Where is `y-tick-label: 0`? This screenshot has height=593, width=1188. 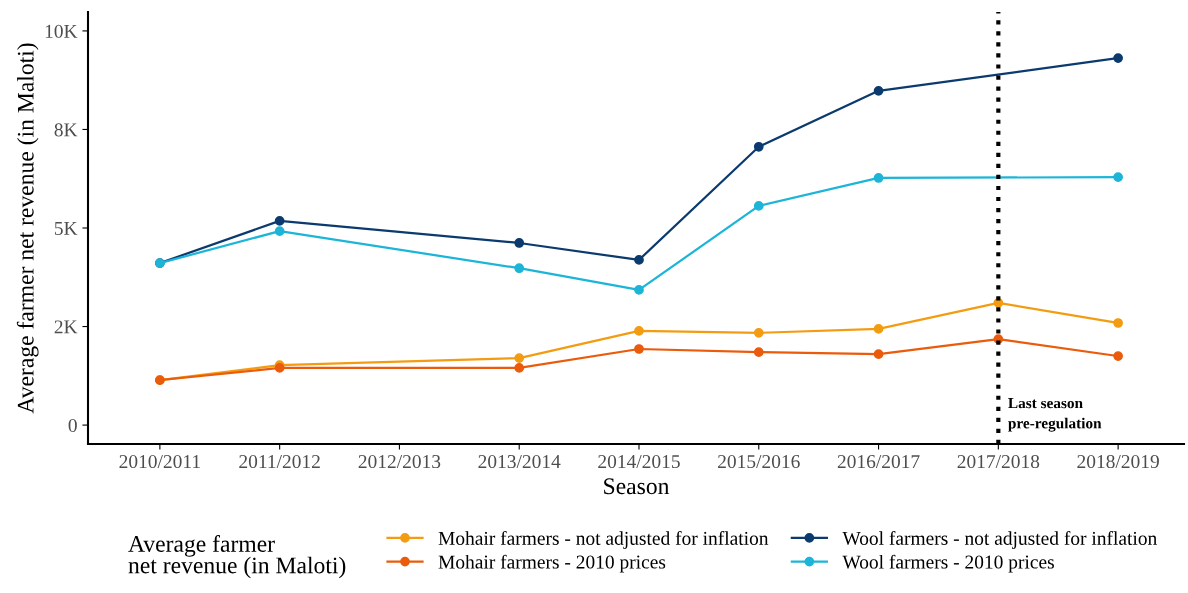
y-tick-label: 0 is located at coordinates (72, 425).